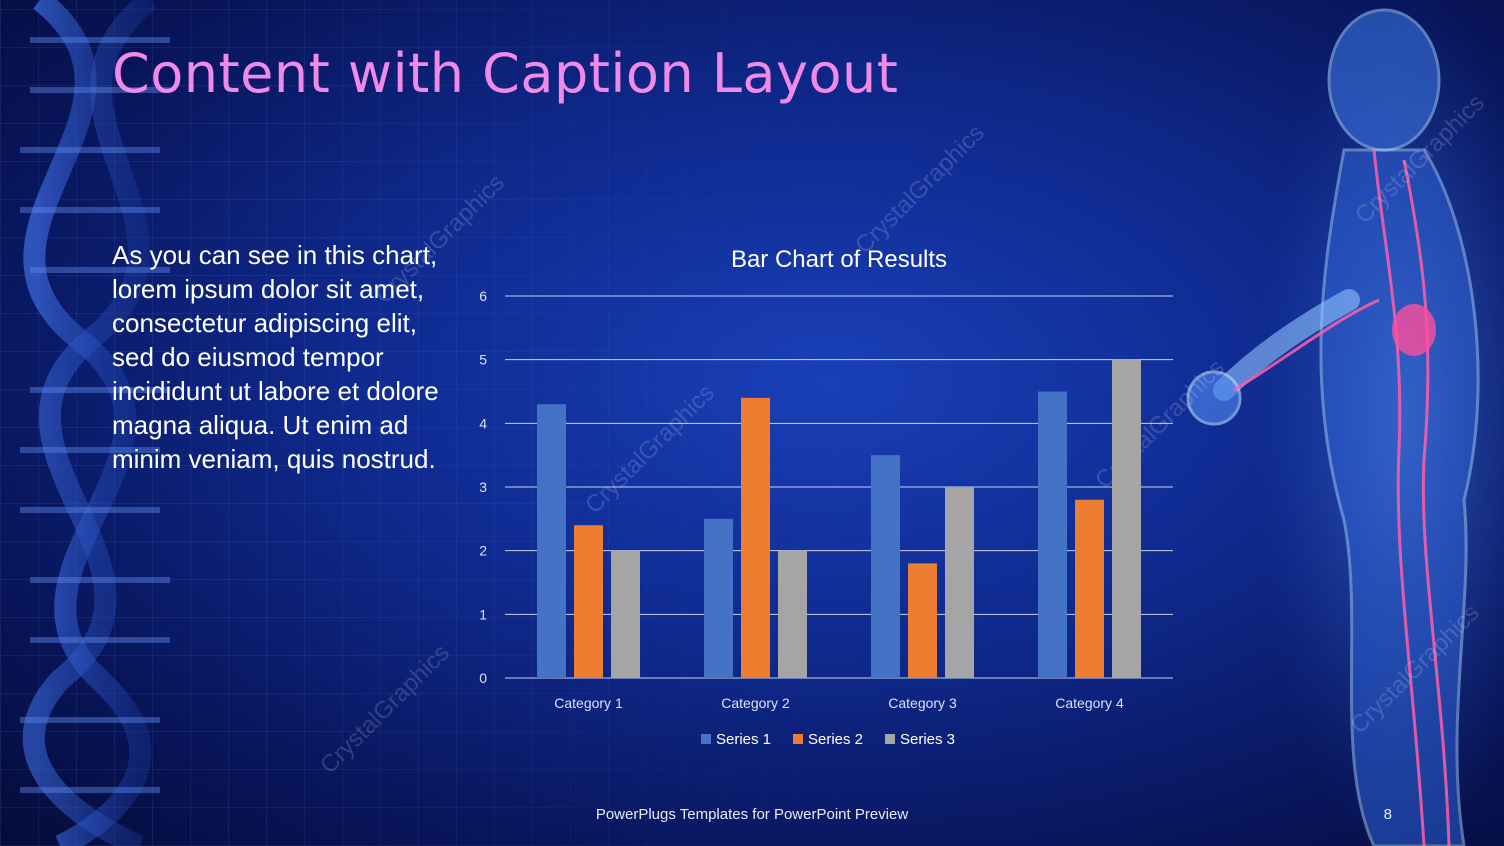  I want to click on y-axis-ticks: 0 1 2 3 4 5 6, so click(483, 487).